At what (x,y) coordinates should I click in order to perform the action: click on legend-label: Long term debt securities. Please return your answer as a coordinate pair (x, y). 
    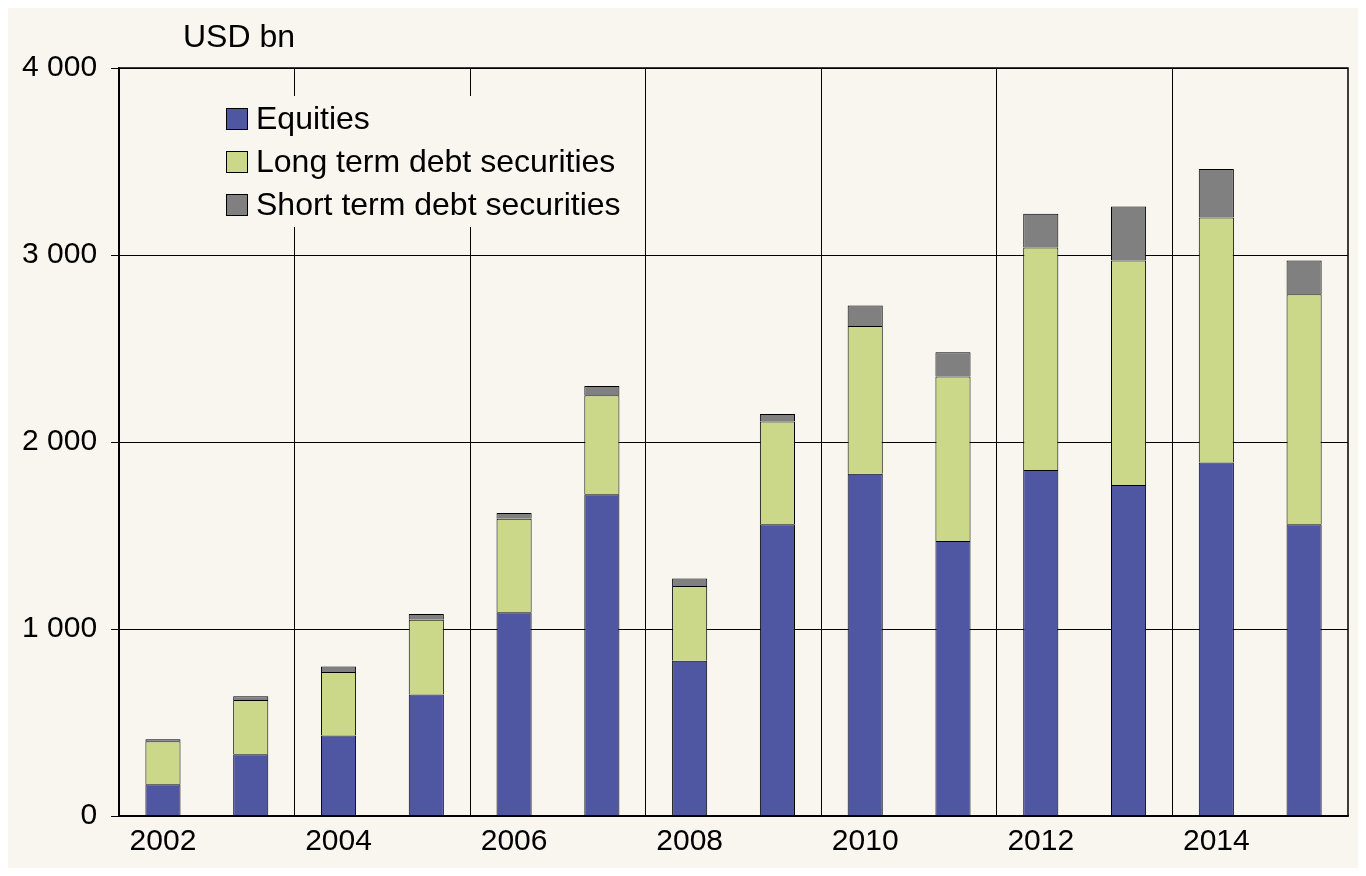
    Looking at the image, I should click on (436, 161).